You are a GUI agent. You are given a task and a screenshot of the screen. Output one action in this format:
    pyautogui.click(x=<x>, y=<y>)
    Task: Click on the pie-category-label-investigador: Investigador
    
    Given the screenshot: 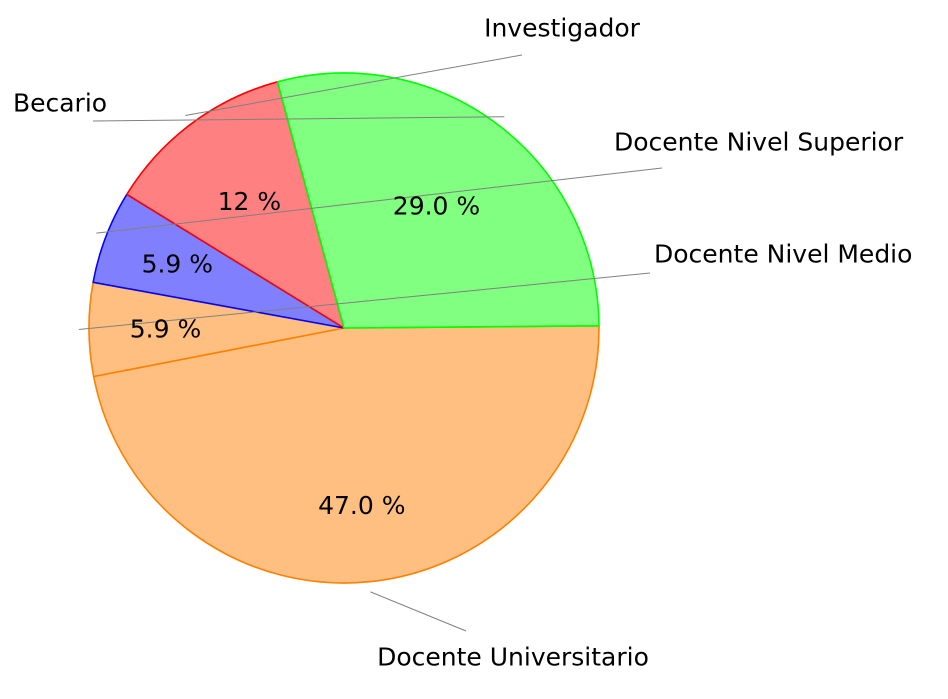 What is the action you would take?
    pyautogui.click(x=562, y=28)
    